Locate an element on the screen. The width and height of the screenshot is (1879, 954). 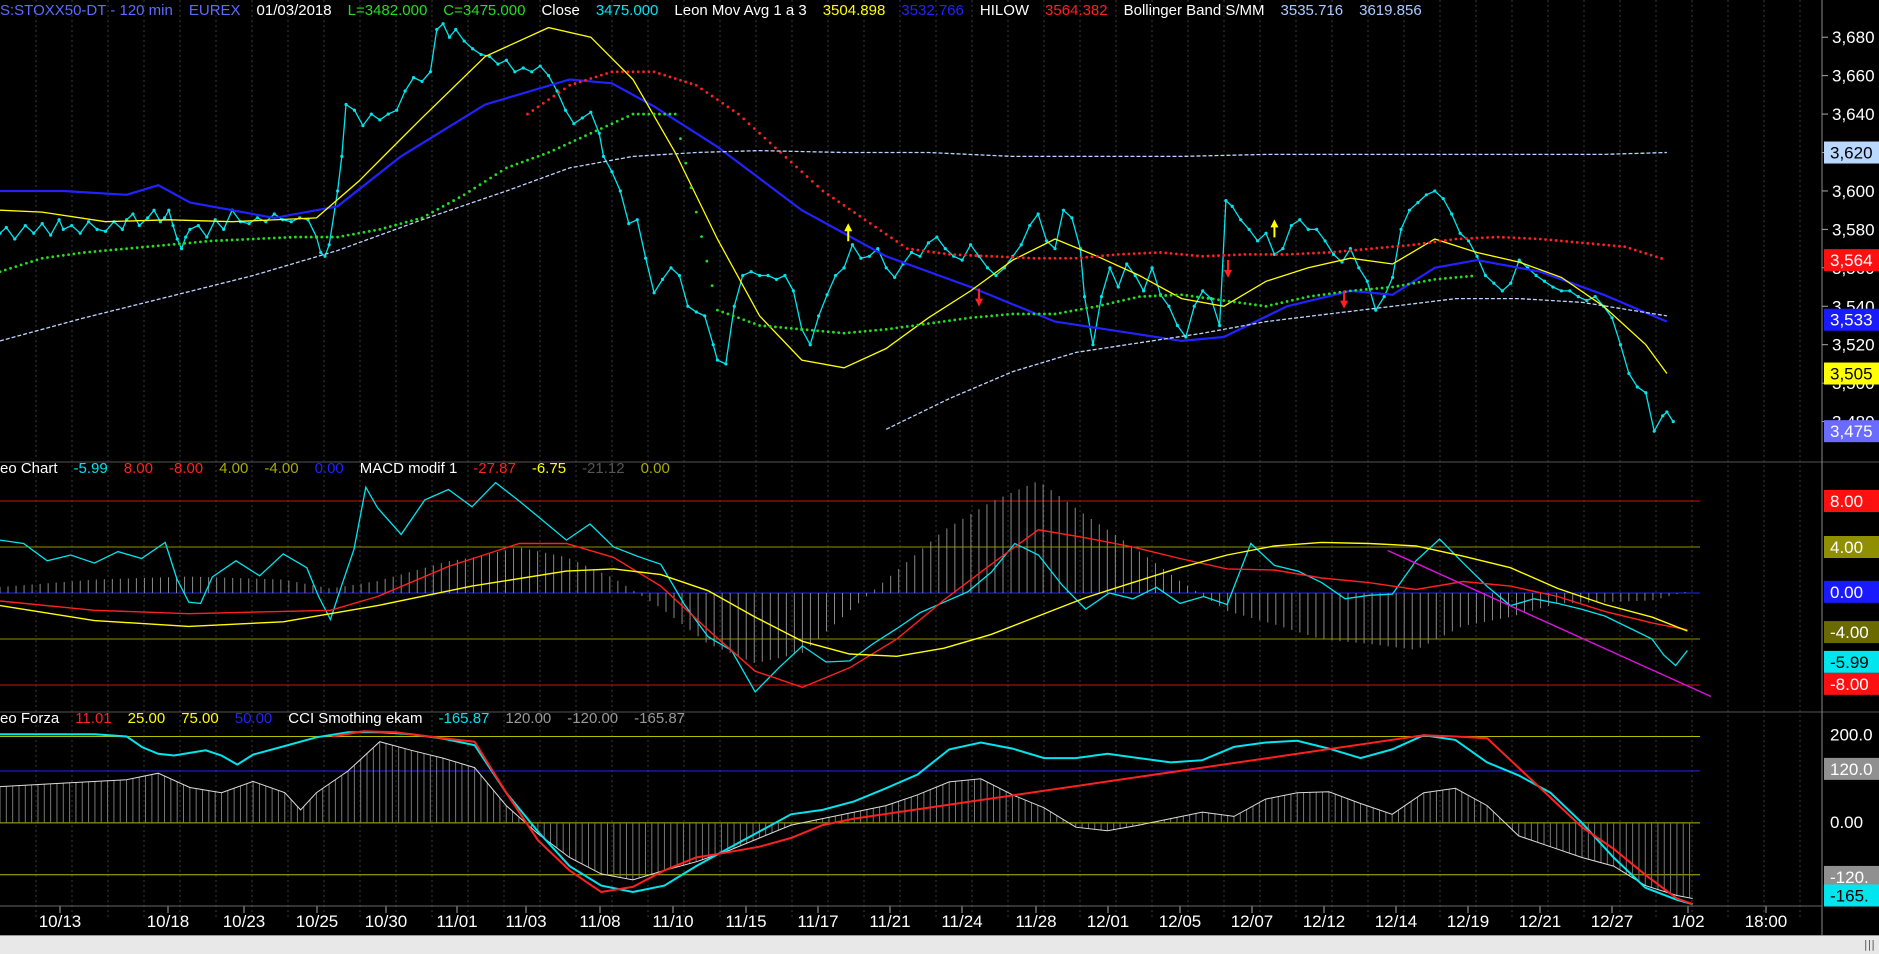
horizontal-scrollbar: ||| is located at coordinates (939, 944).